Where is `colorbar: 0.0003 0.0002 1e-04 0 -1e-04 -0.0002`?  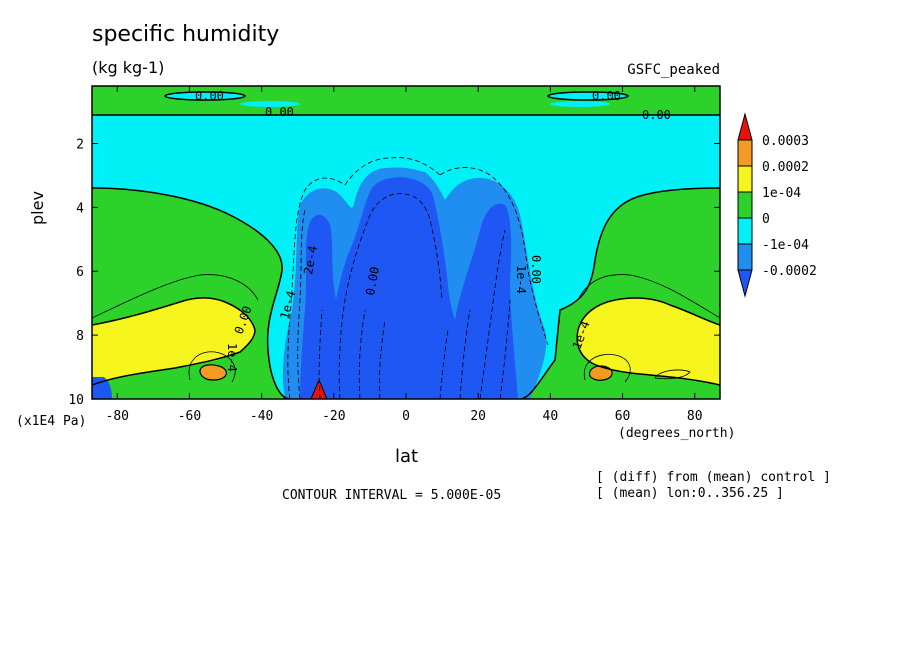
colorbar: 0.0003 0.0002 1e-04 0 -1e-04 -0.0002 is located at coordinates (777, 205).